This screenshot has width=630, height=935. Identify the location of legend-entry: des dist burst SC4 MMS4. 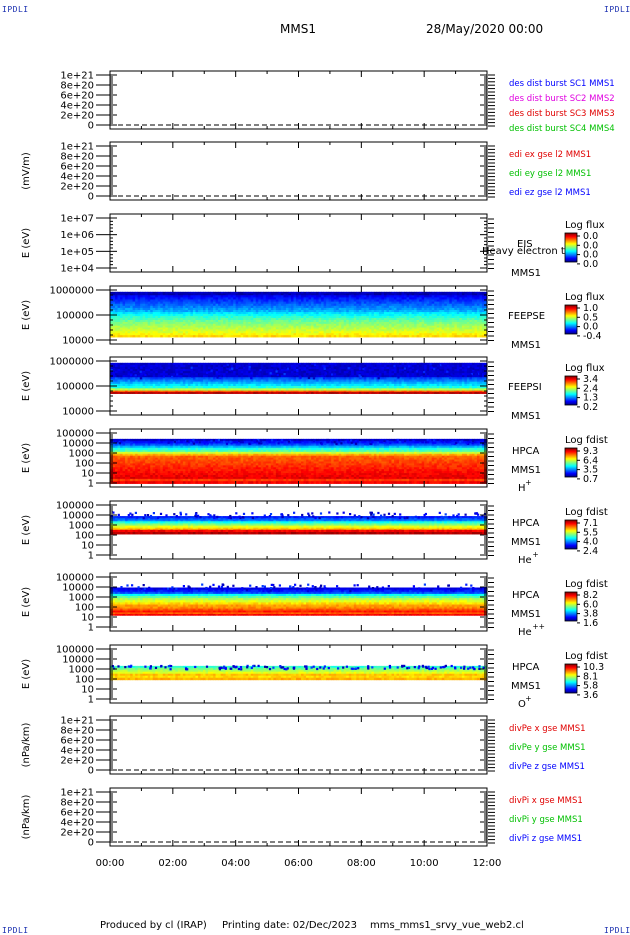
(562, 129).